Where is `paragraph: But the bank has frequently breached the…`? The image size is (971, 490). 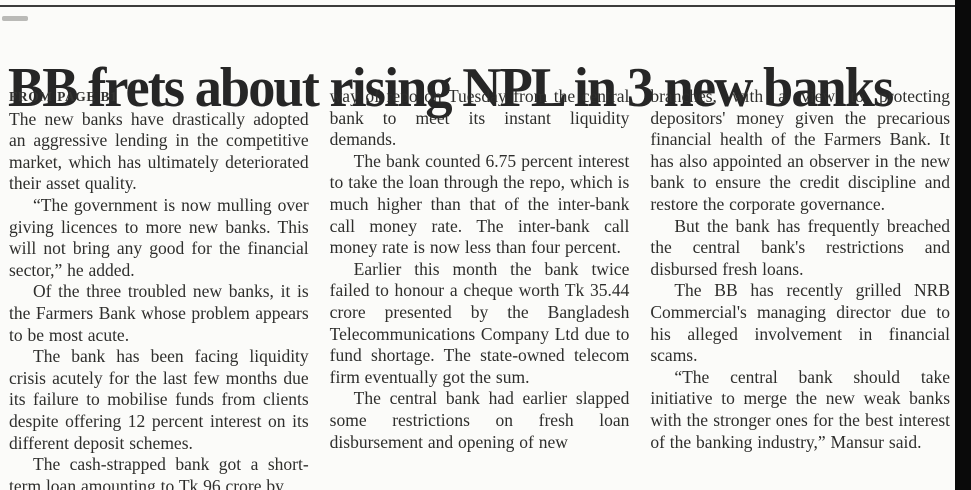
paragraph: But the bank has frequently breached the… is located at coordinates (800, 247).